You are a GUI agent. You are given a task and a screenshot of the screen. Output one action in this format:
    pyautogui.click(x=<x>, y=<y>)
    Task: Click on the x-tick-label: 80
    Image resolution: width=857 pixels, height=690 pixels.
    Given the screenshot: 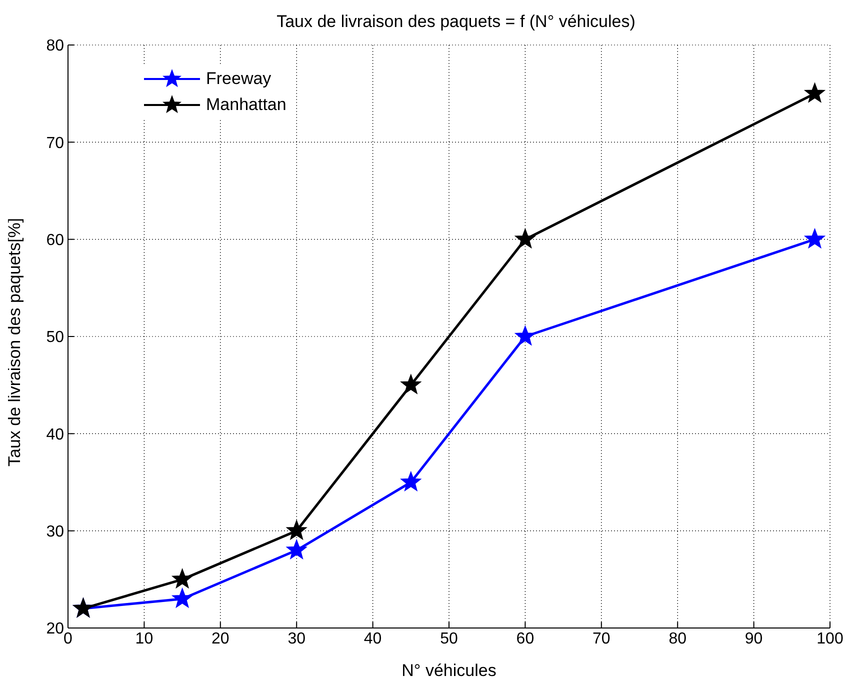 What is the action you would take?
    pyautogui.click(x=677, y=639)
    